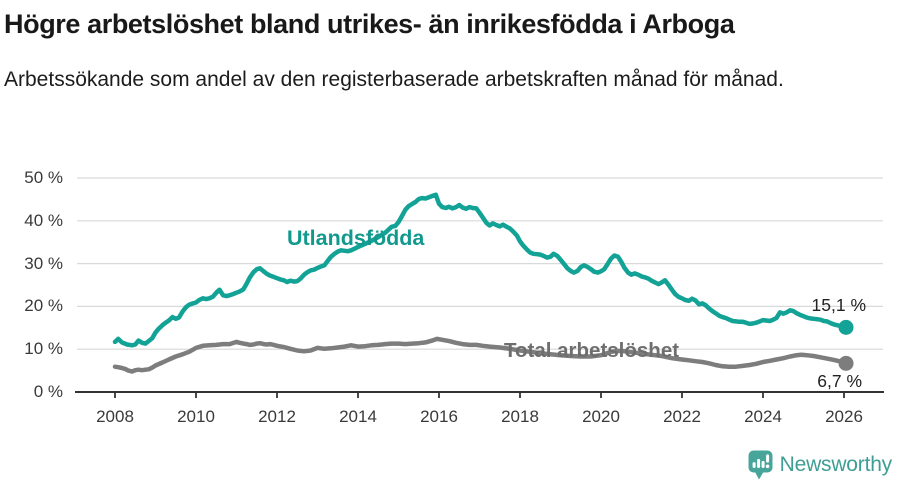 The width and height of the screenshot is (900, 484). Describe the element at coordinates (43, 349) in the screenshot. I see `y-tick-label: 10 %` at that location.